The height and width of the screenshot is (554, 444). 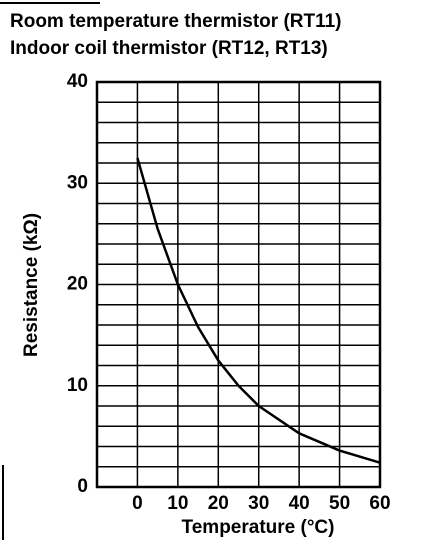 I want to click on x-tick-label: 60, so click(x=379, y=503).